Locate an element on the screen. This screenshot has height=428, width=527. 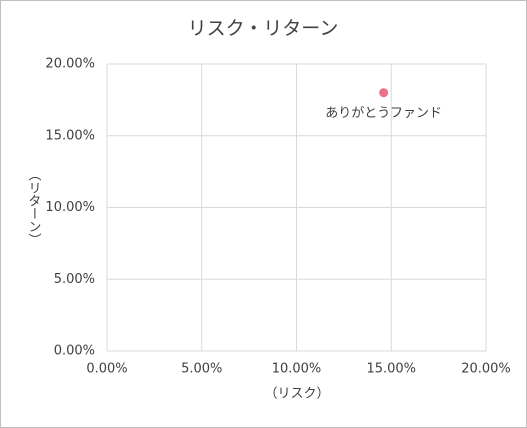
chart-title: リスク・リターン is located at coordinates (263, 29).